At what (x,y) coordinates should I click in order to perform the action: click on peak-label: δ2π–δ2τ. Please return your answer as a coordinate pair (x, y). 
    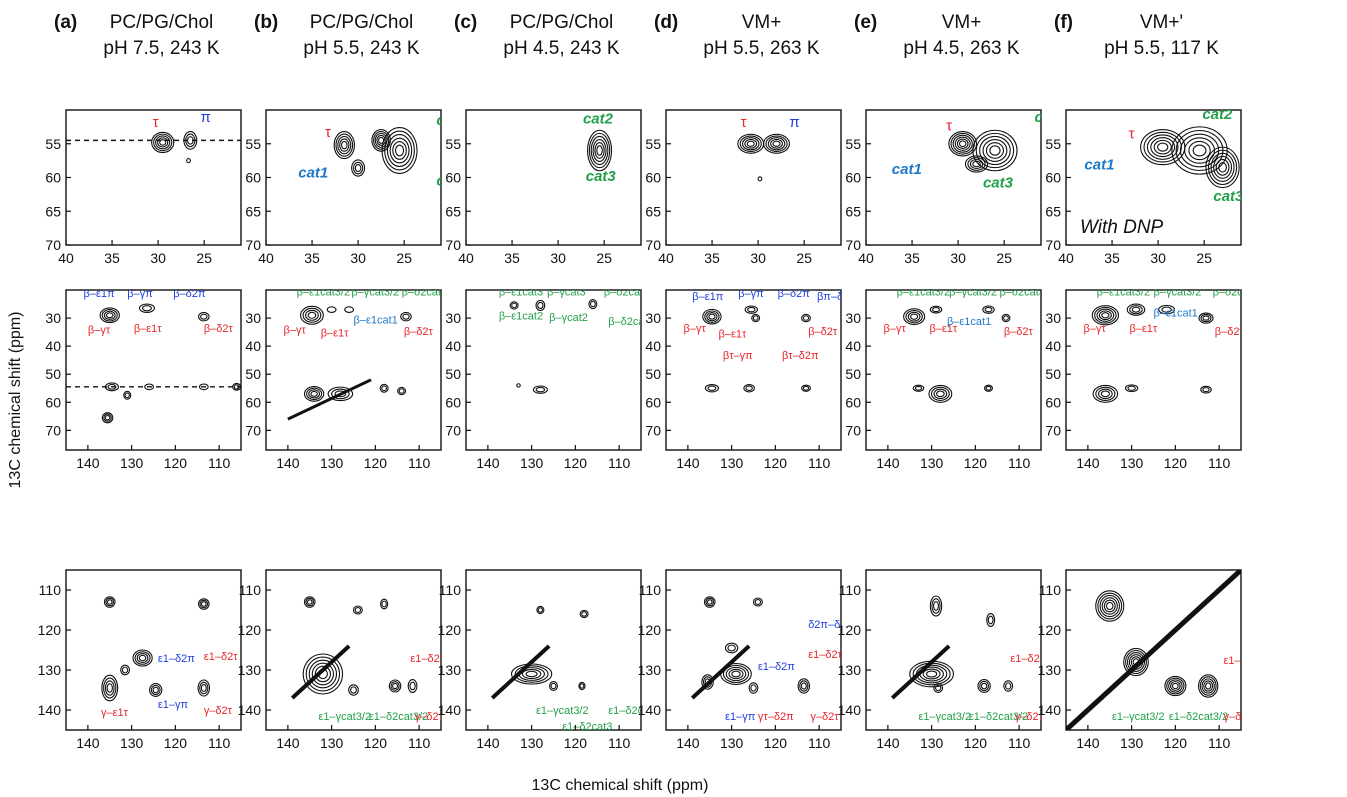
    Looking at the image, I should click on (829, 625).